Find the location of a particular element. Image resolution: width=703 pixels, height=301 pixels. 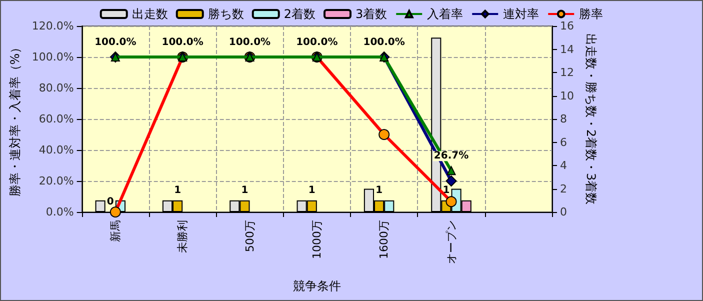

data-label: 0 is located at coordinates (110, 202).